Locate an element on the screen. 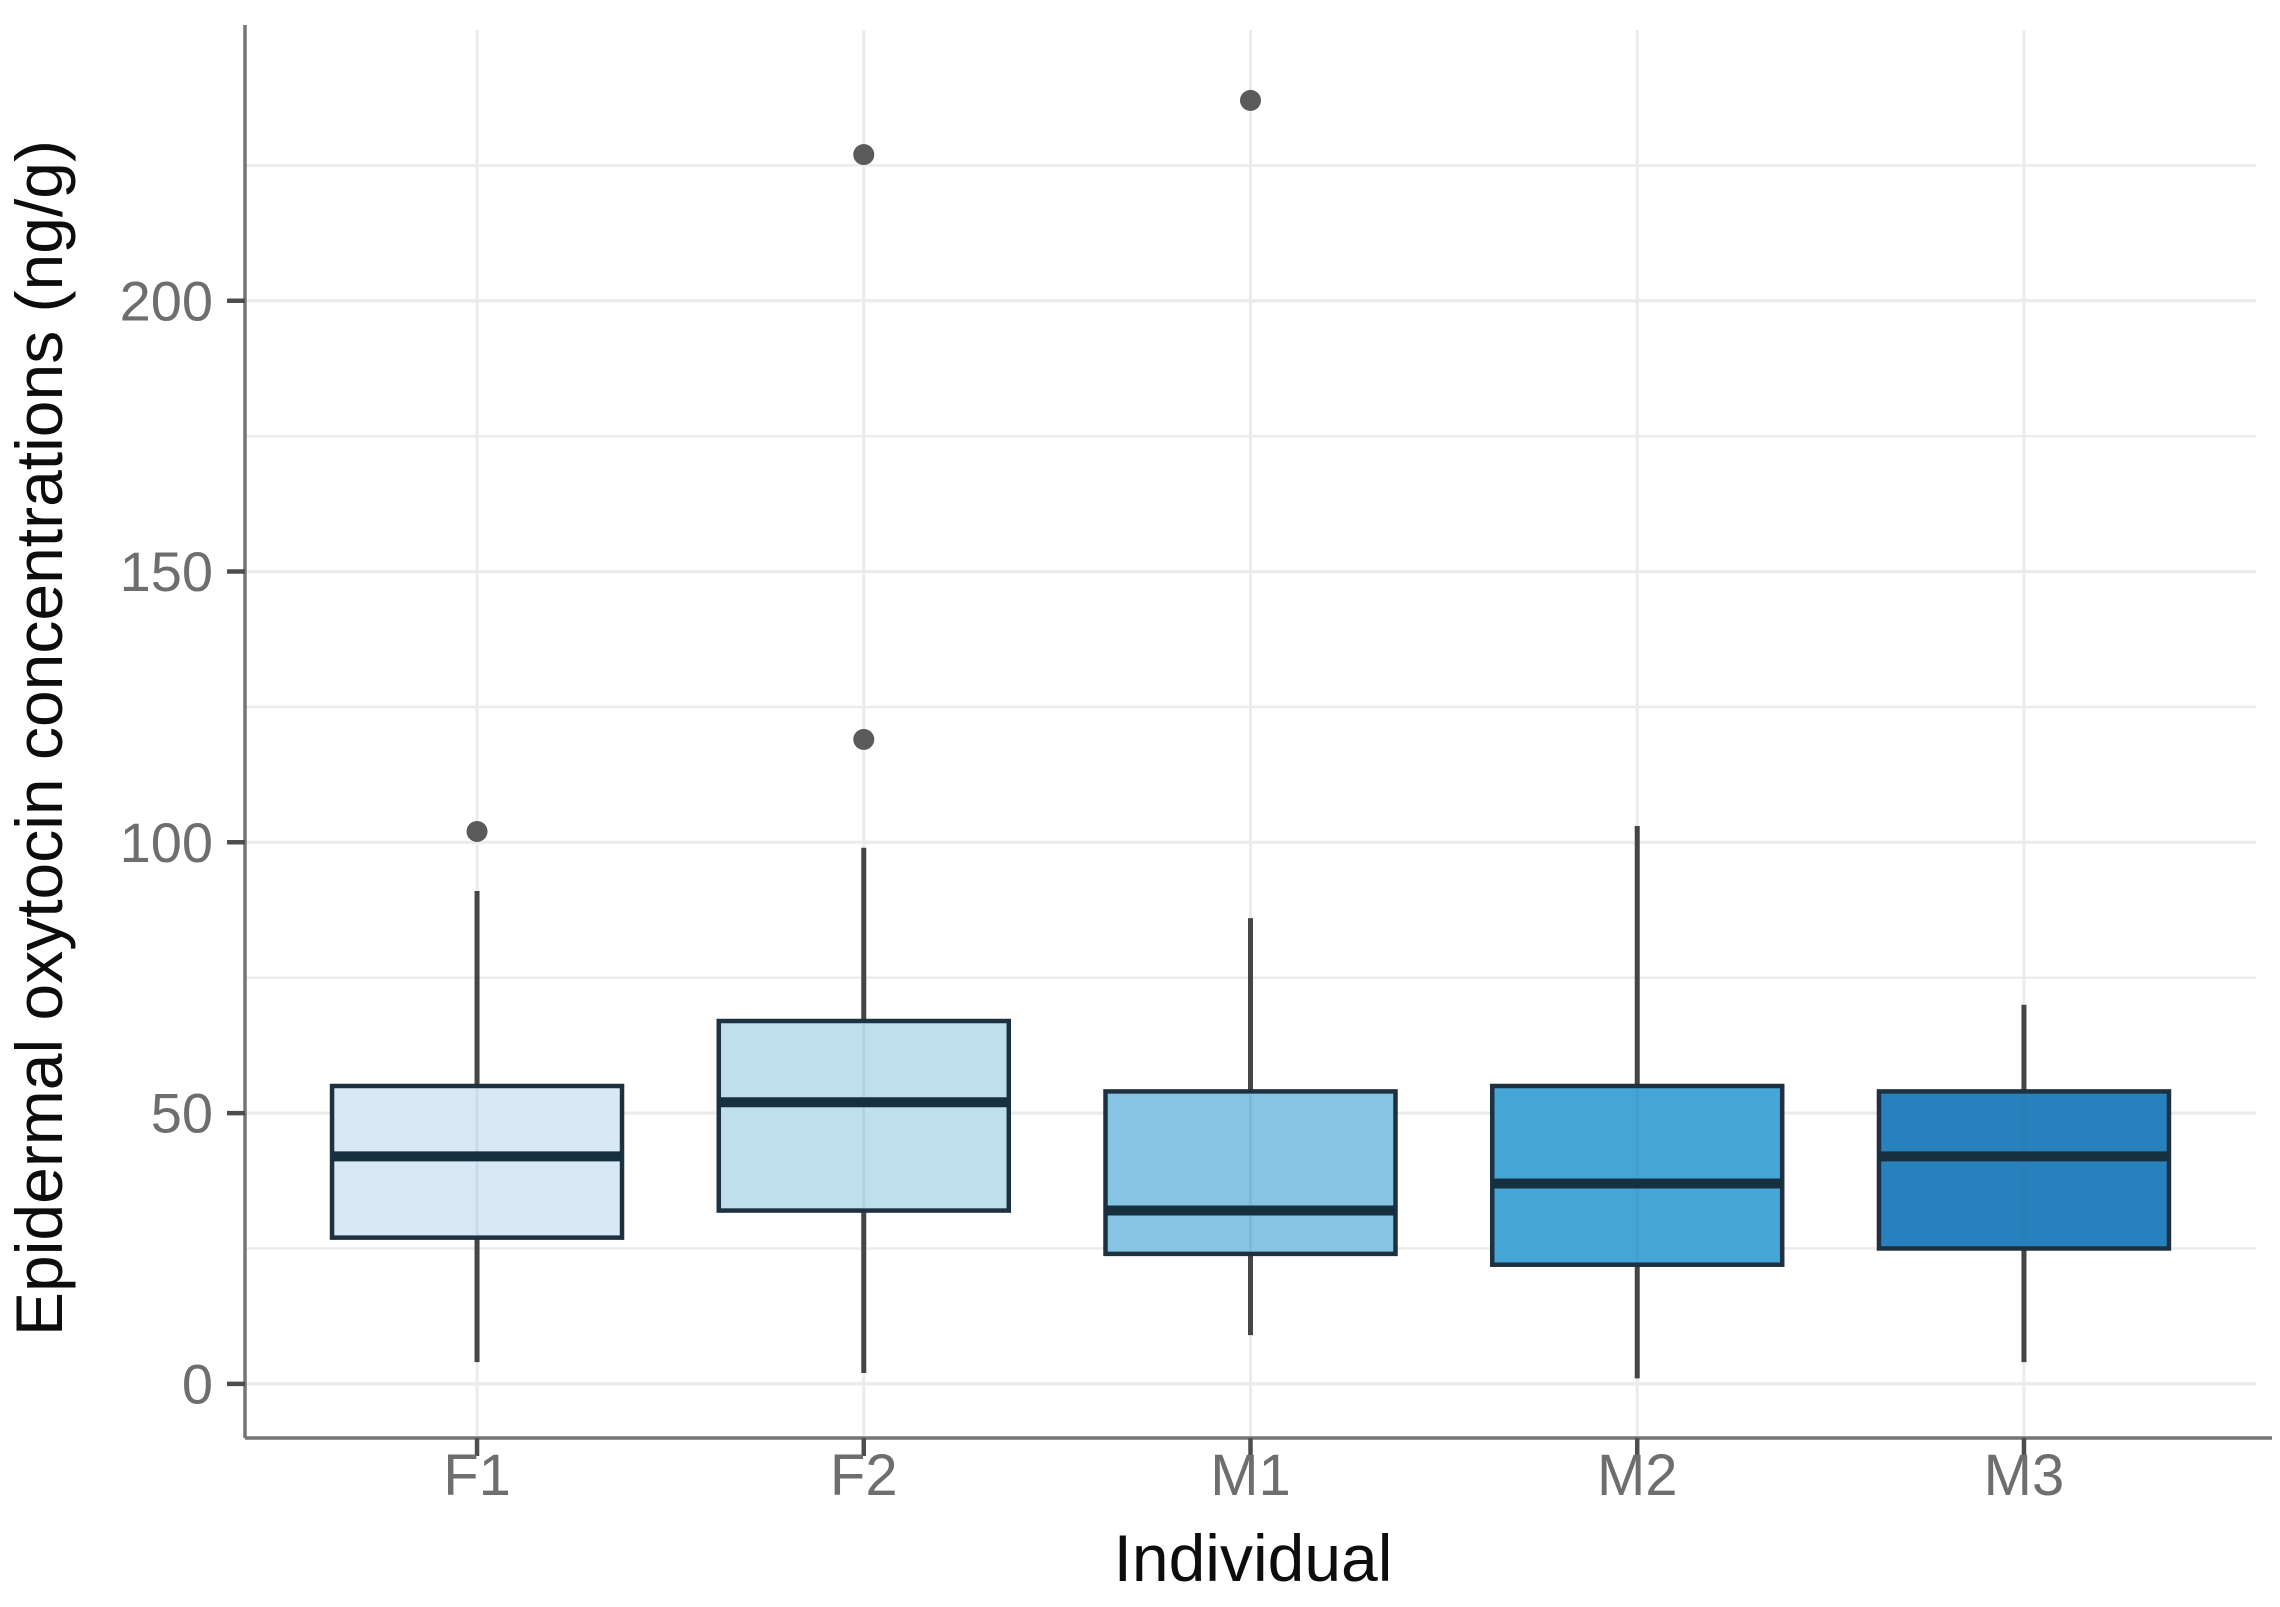  y-tick-label: 150 is located at coordinates (166, 571).